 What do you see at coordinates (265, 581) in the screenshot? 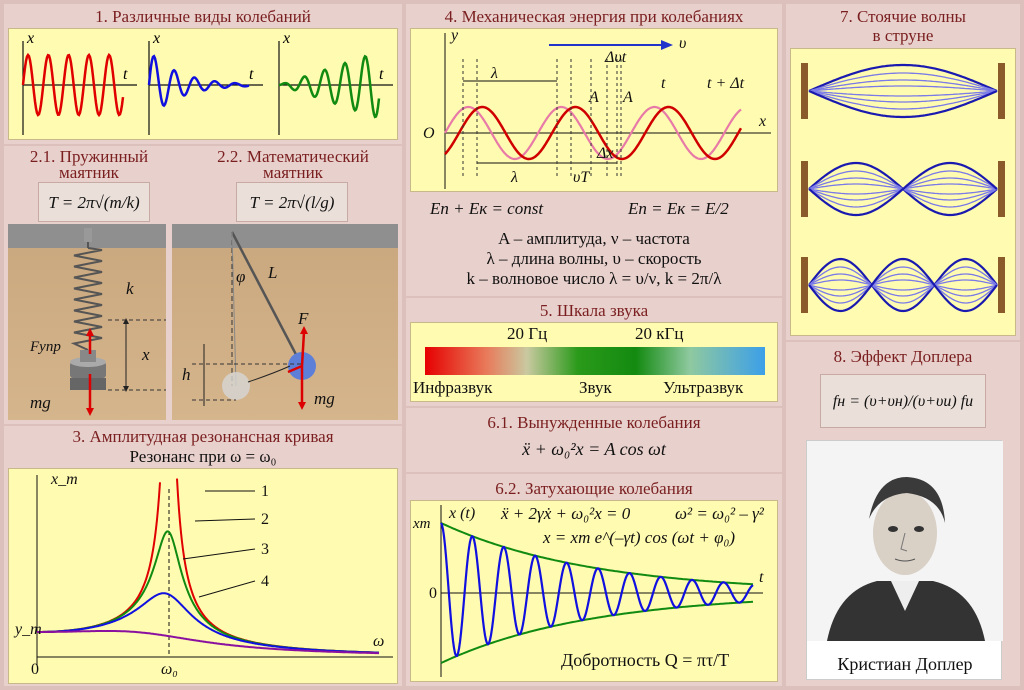
I see `curve-label-4: 4` at bounding box center [265, 581].